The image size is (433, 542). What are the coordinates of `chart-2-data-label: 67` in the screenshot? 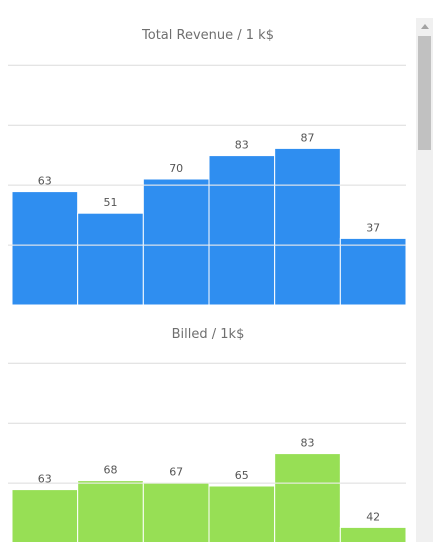 It's located at (176, 471).